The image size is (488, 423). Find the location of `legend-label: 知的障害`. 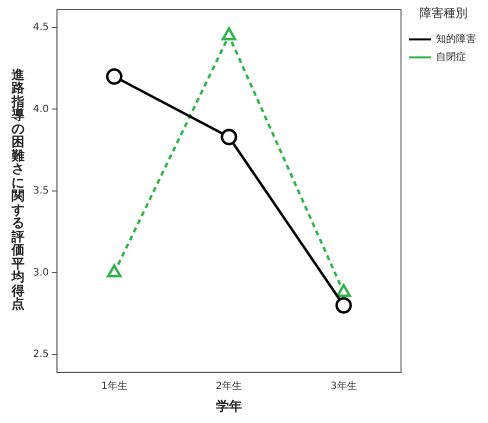

legend-label: 知的障害 is located at coordinates (456, 38).